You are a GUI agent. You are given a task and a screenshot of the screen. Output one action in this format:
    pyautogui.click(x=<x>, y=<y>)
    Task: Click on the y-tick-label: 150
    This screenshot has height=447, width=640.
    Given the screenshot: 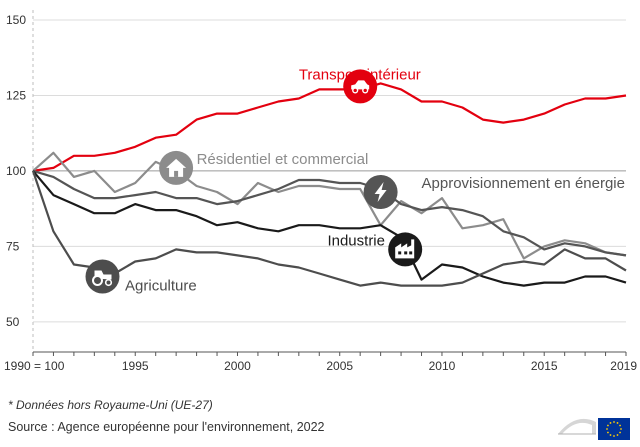 What is the action you would take?
    pyautogui.click(x=16, y=20)
    